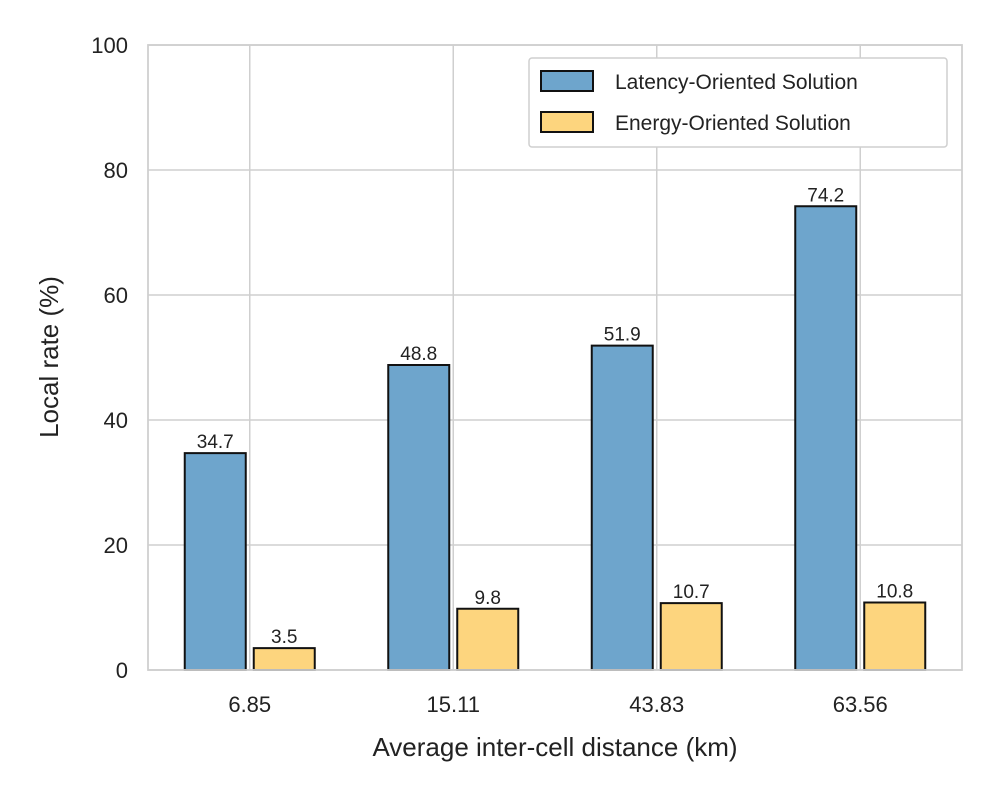 Image resolution: width=997 pixels, height=797 pixels. Describe the element at coordinates (249, 704) in the screenshot. I see `x-tick-label: 6.85` at that location.